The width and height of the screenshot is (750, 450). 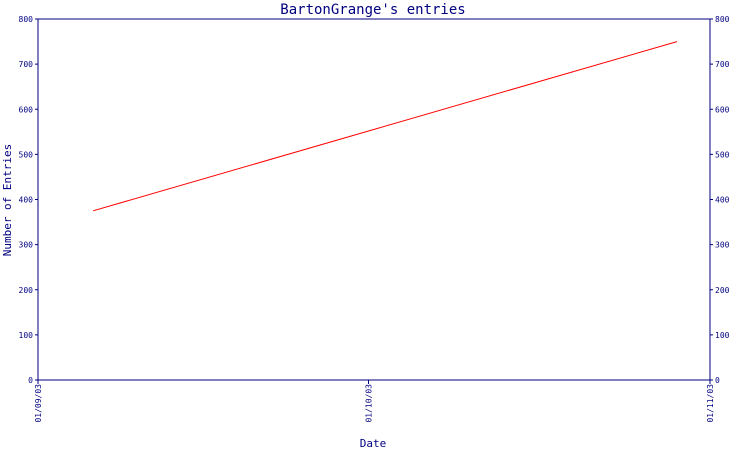 I want to click on y-tick-label-right: 400, so click(x=722, y=200).